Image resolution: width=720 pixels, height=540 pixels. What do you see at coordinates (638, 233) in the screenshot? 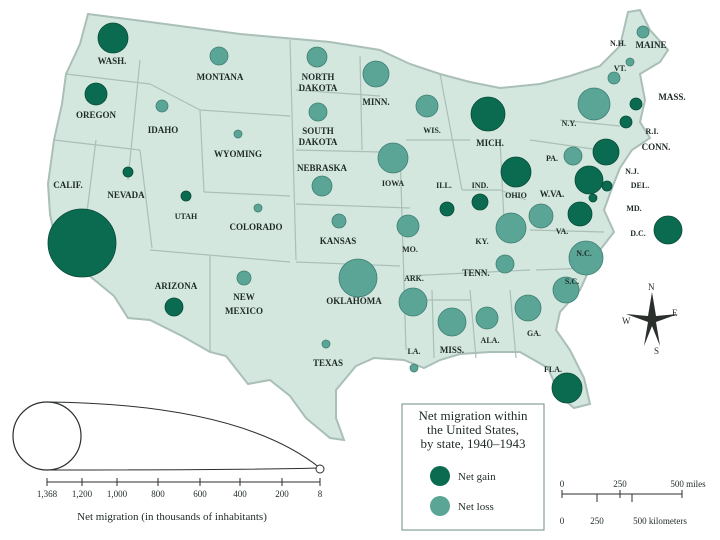
I see `label-d-c: D.C.` at bounding box center [638, 233].